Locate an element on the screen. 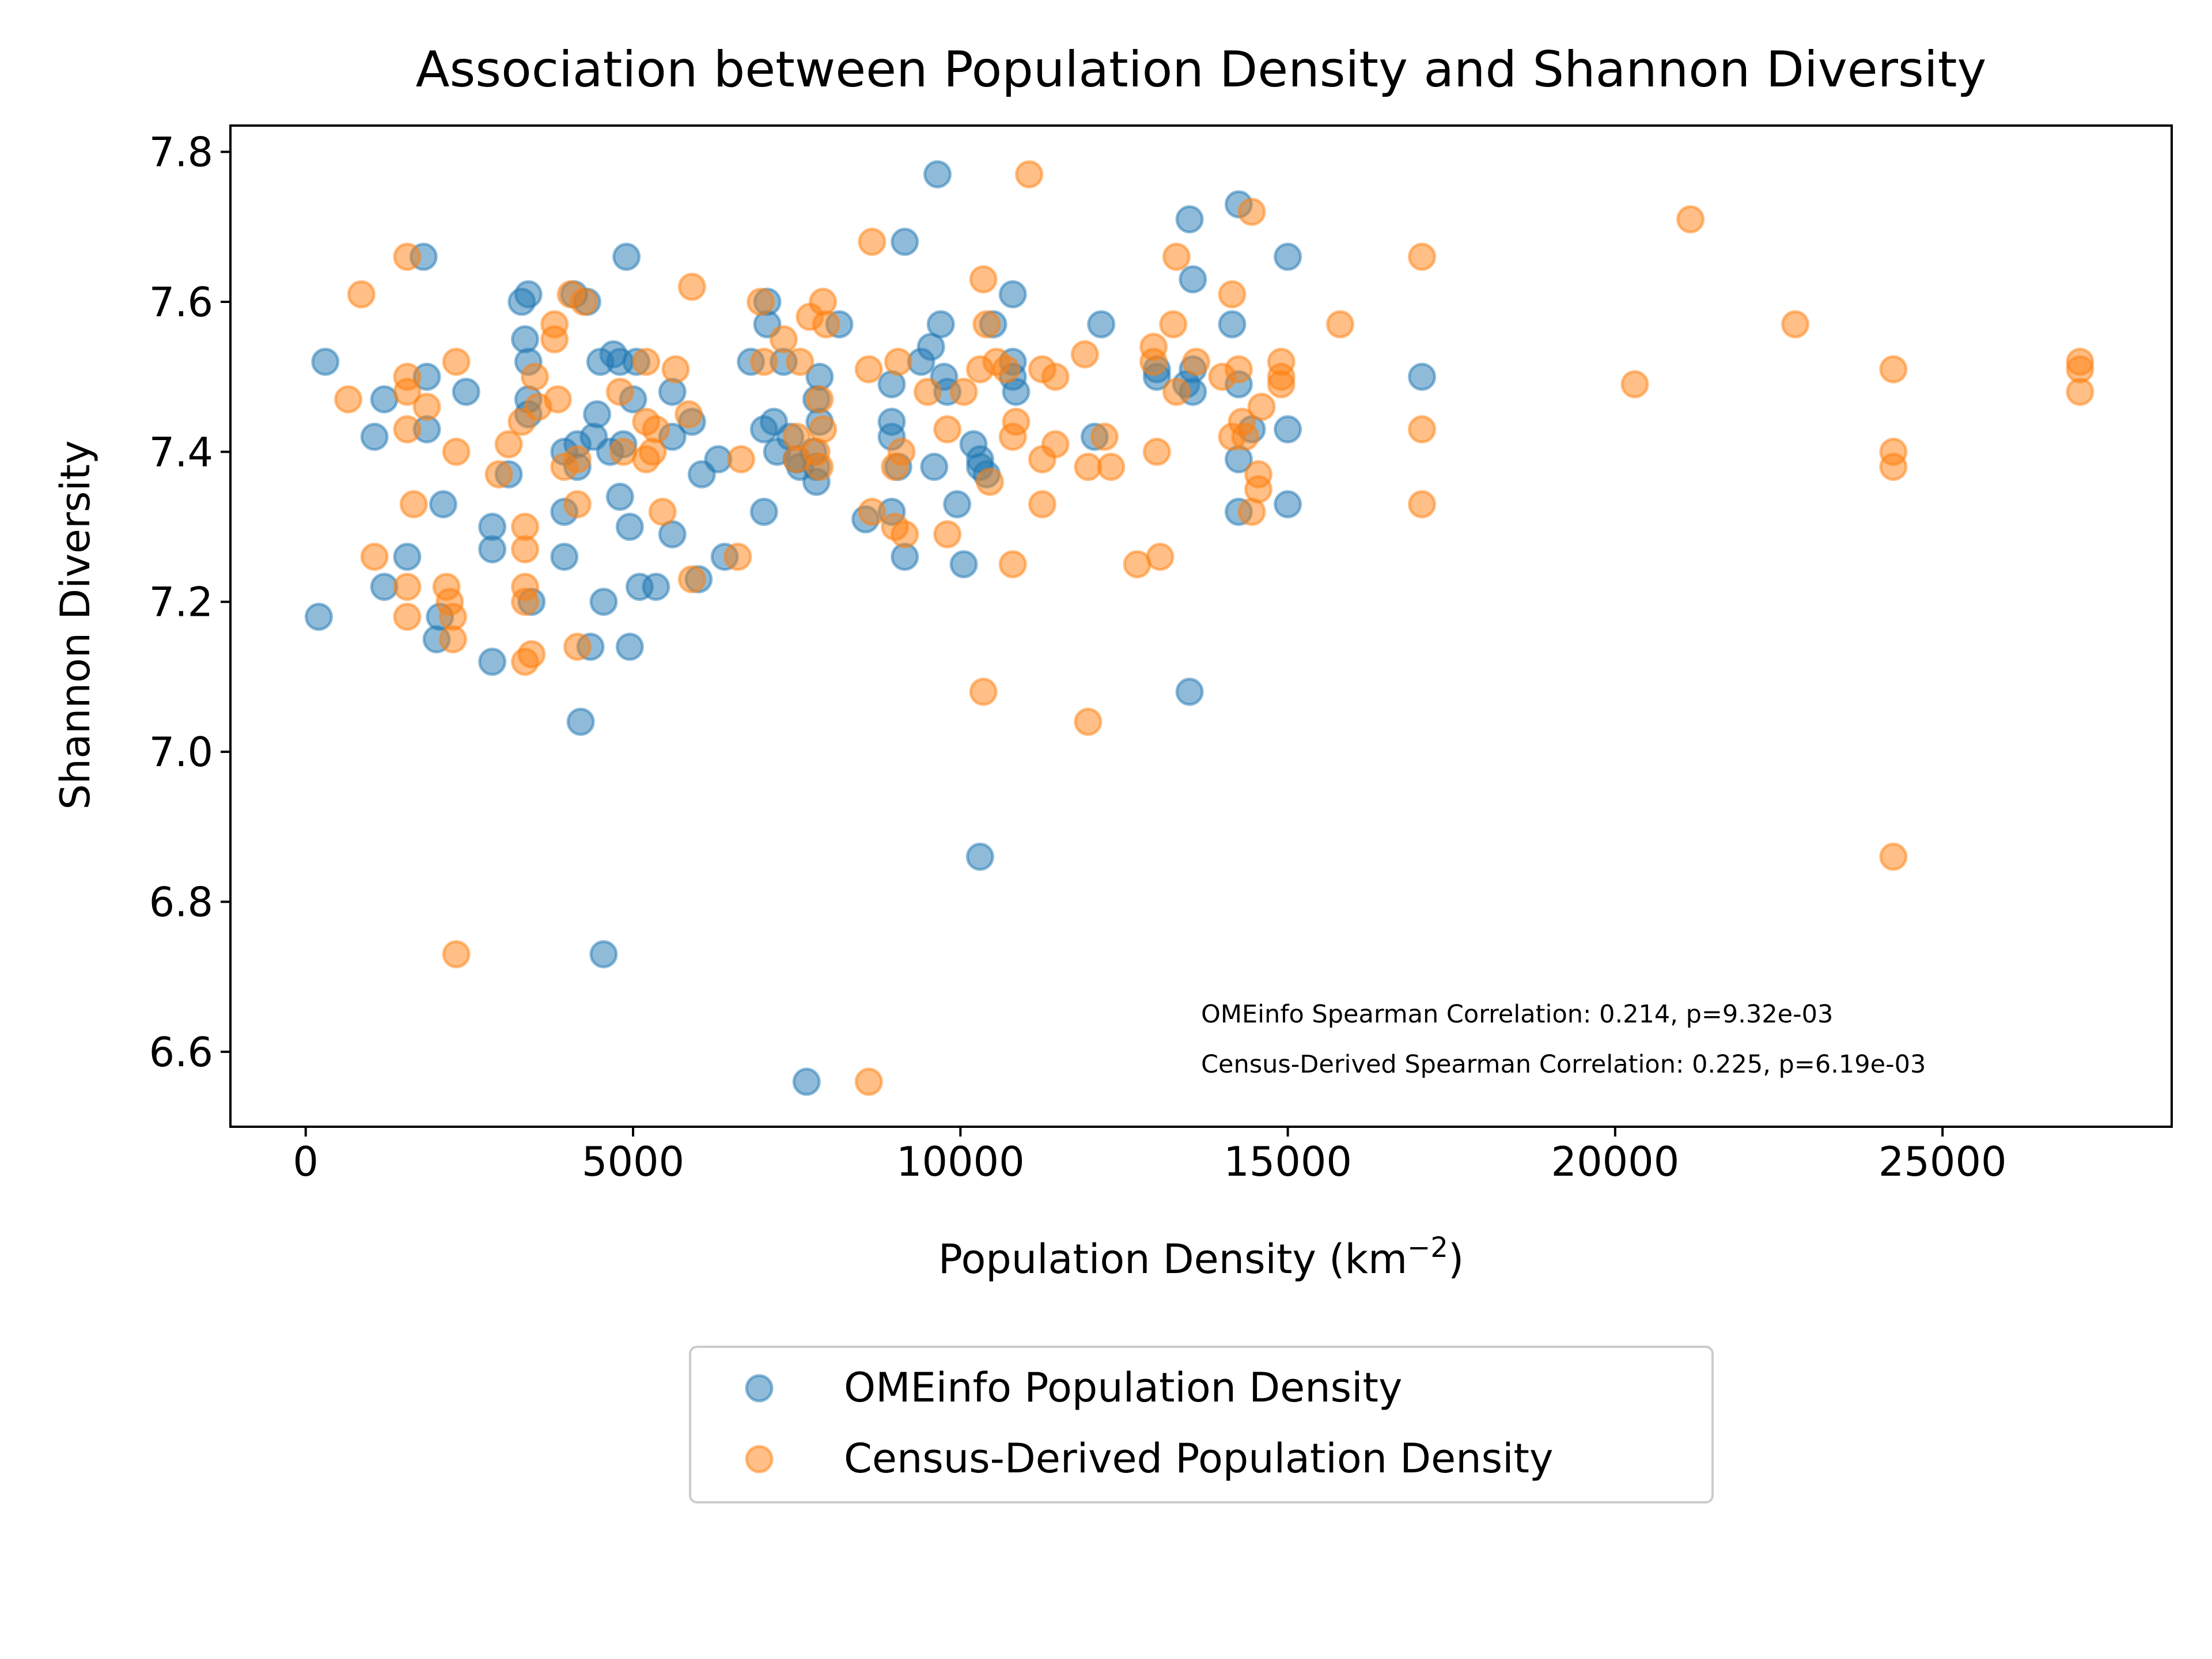  y-axis-label-group: Shannon Diversity is located at coordinates (75, 624).